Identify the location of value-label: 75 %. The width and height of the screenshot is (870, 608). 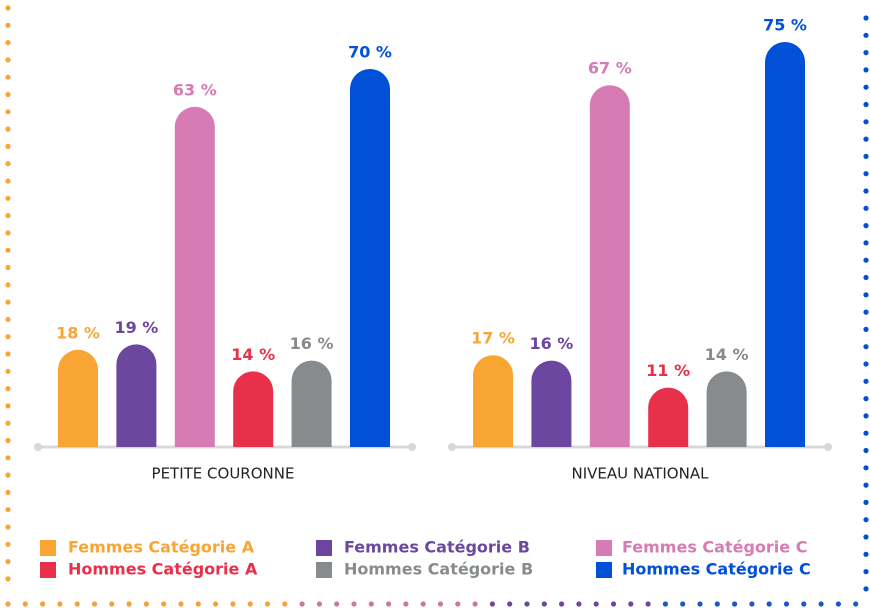
(785, 25).